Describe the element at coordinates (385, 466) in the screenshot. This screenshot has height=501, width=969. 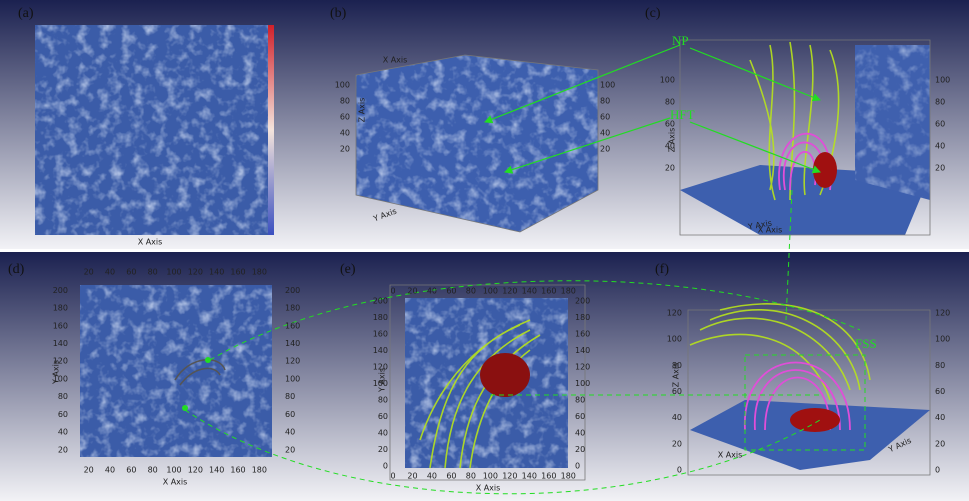
I see `y-tick-label: 0` at that location.